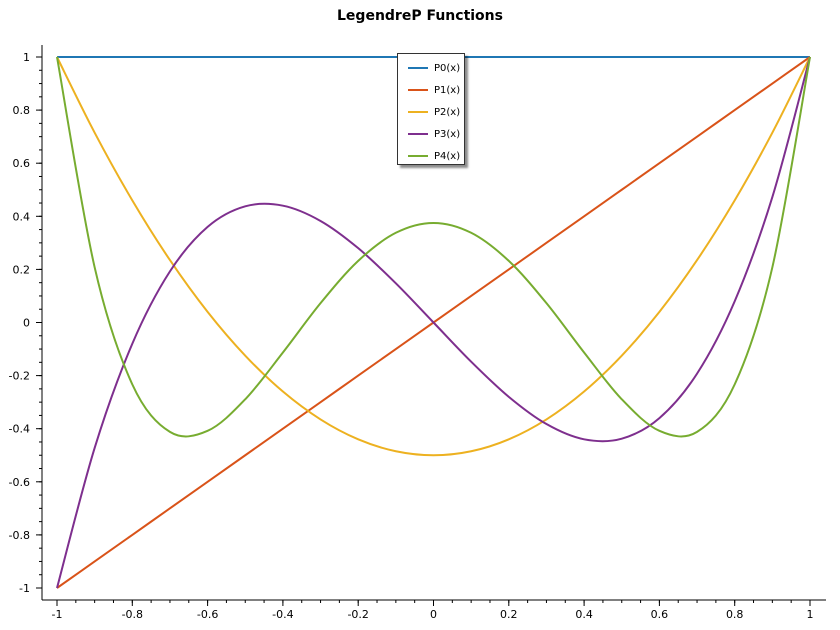 This screenshot has width=840, height=630. I want to click on legend: P0(x) P1(x) P2(x) P3(x) P4(x), so click(431, 109).